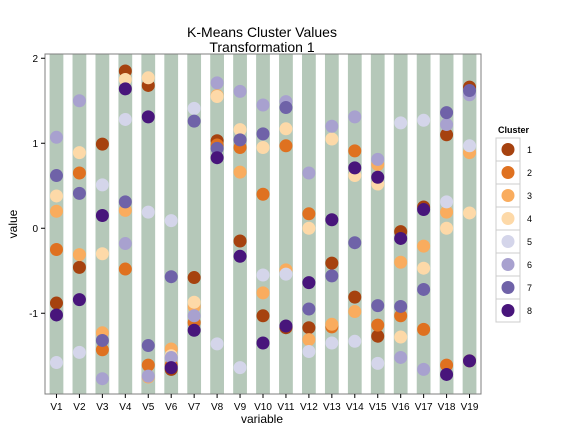  What do you see at coordinates (355, 312) in the screenshot?
I see `point-cluster-3-V14` at bounding box center [355, 312].